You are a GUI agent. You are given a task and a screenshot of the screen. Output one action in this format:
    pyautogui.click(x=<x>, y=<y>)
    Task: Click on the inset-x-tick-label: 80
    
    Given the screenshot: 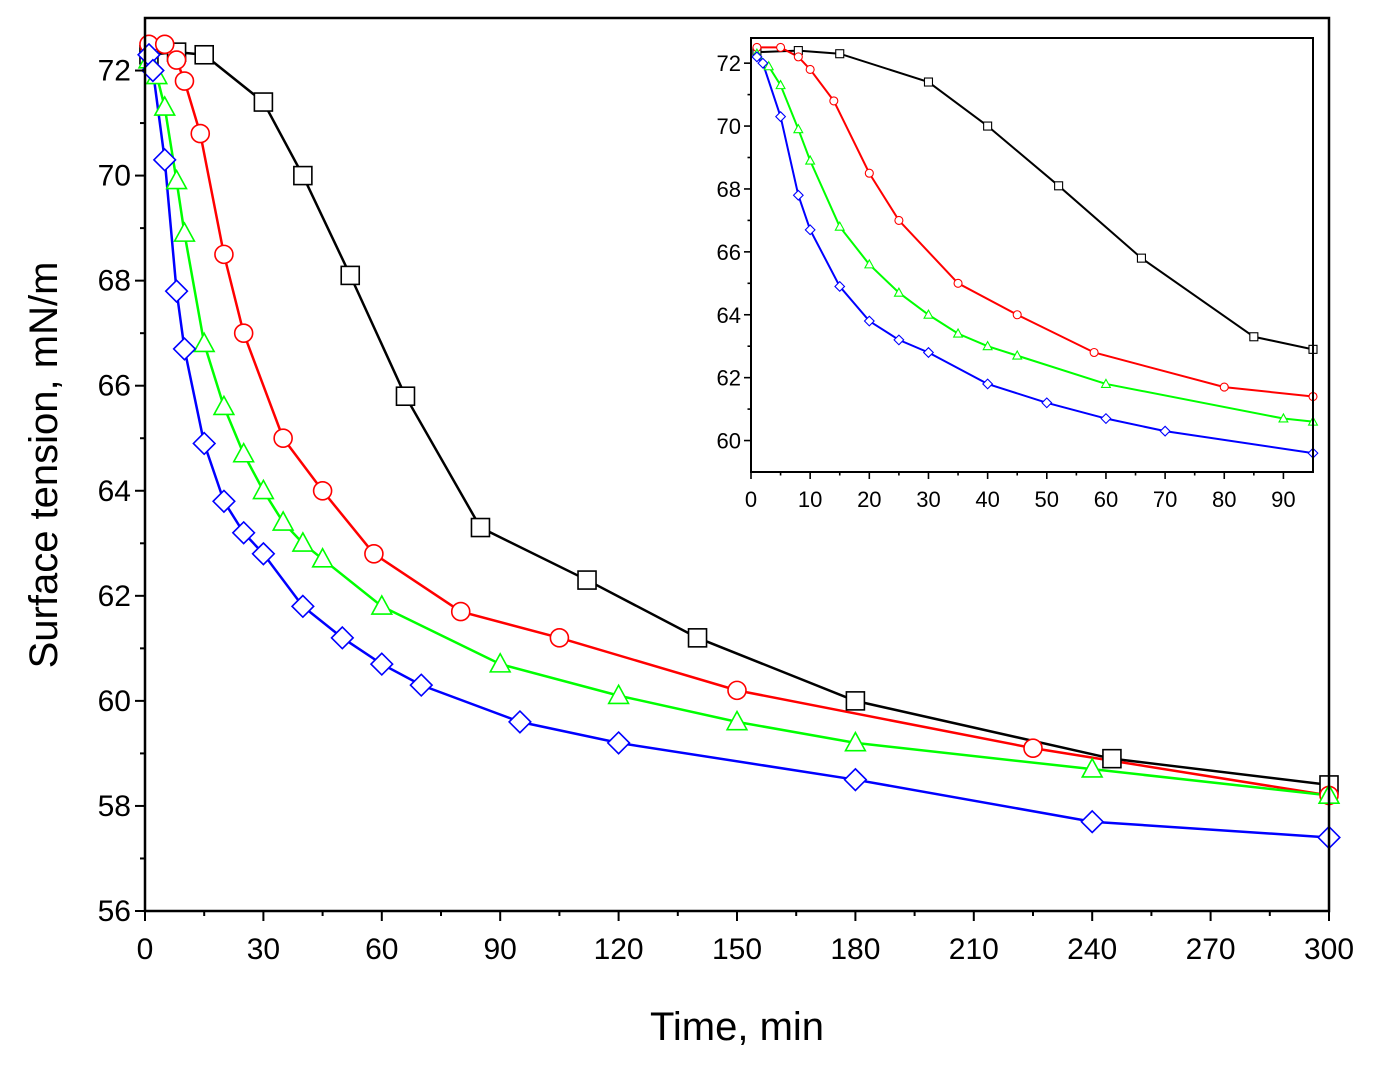 What is the action you would take?
    pyautogui.click(x=1224, y=499)
    